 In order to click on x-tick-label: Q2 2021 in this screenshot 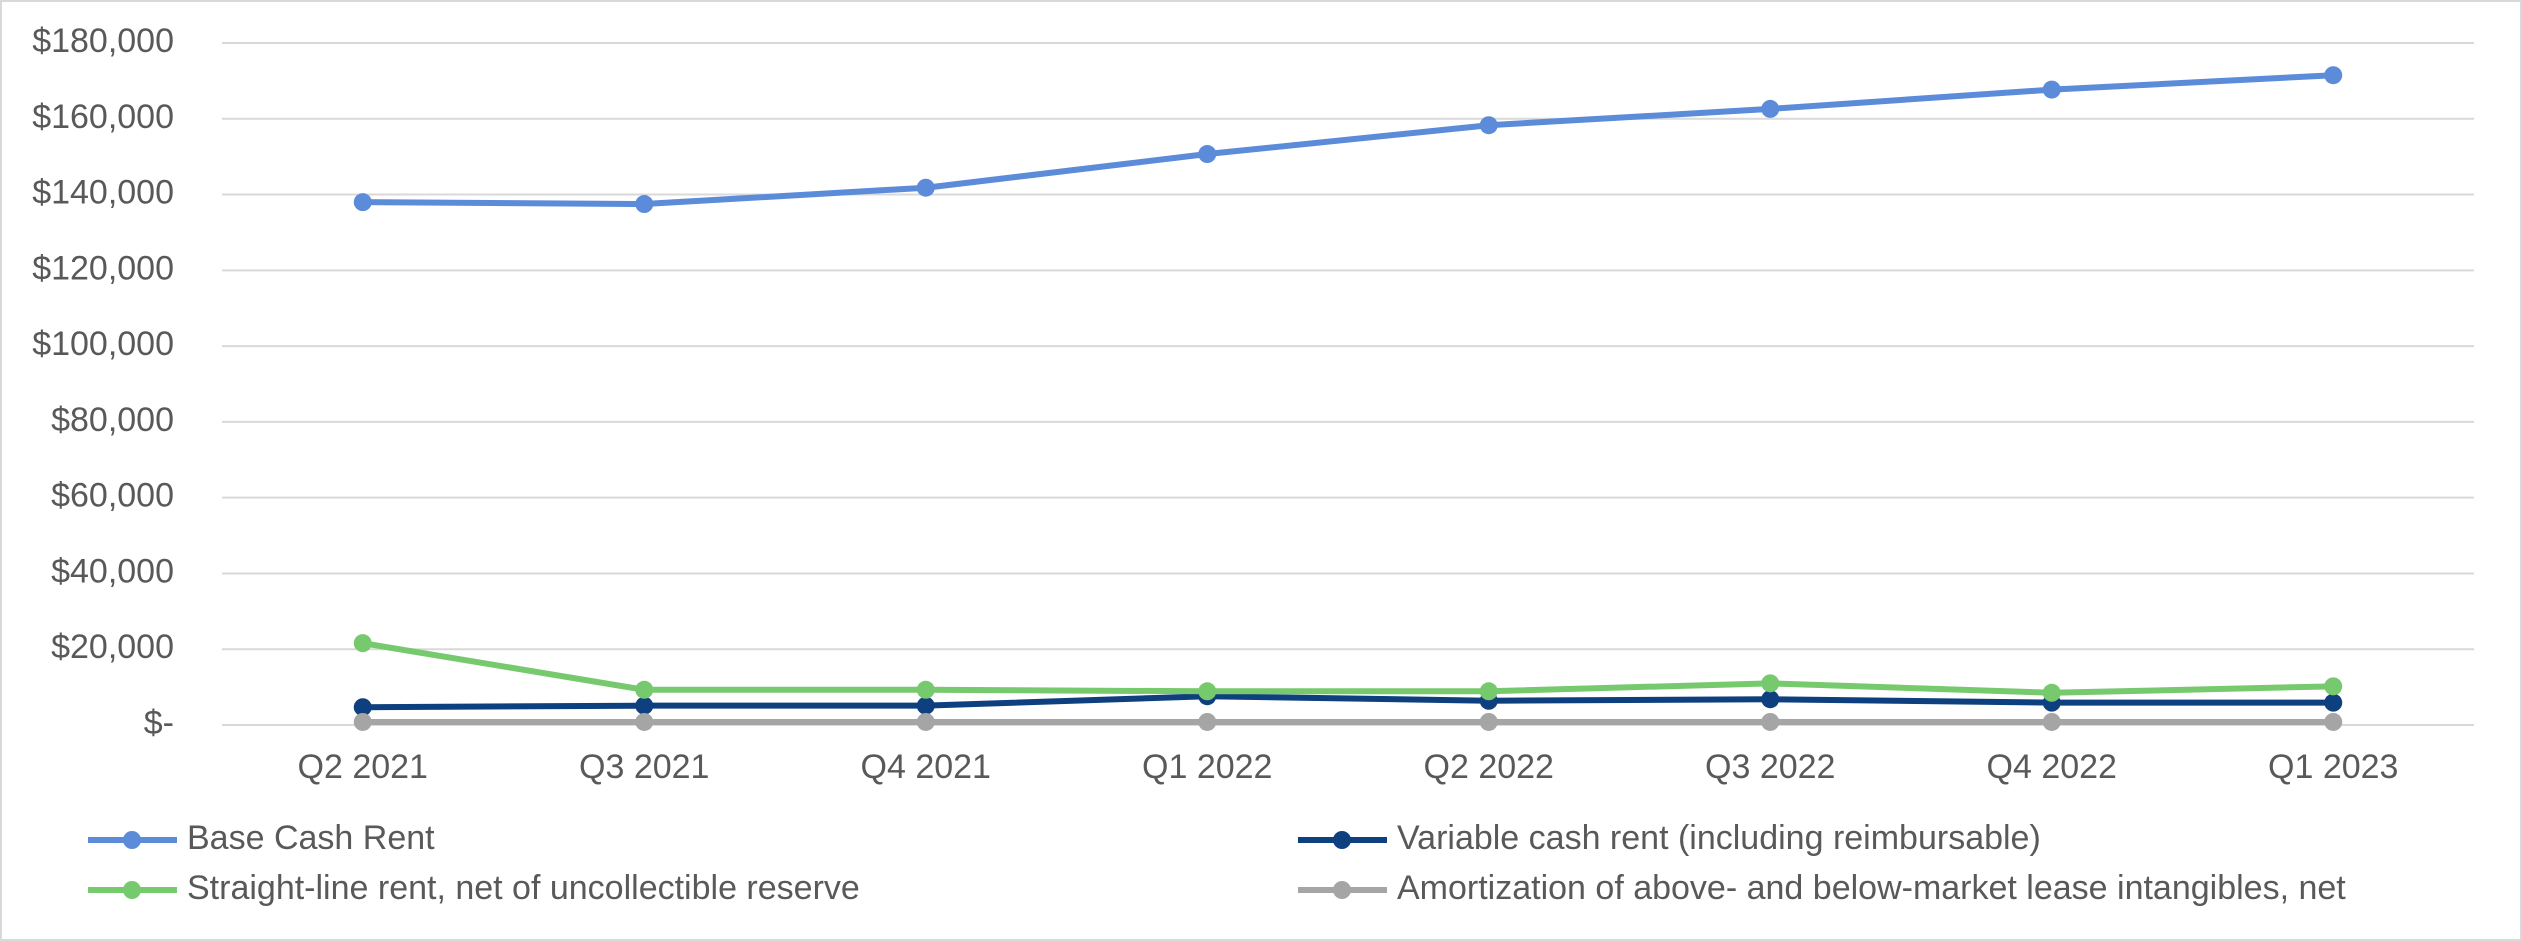, I will do `click(363, 767)`.